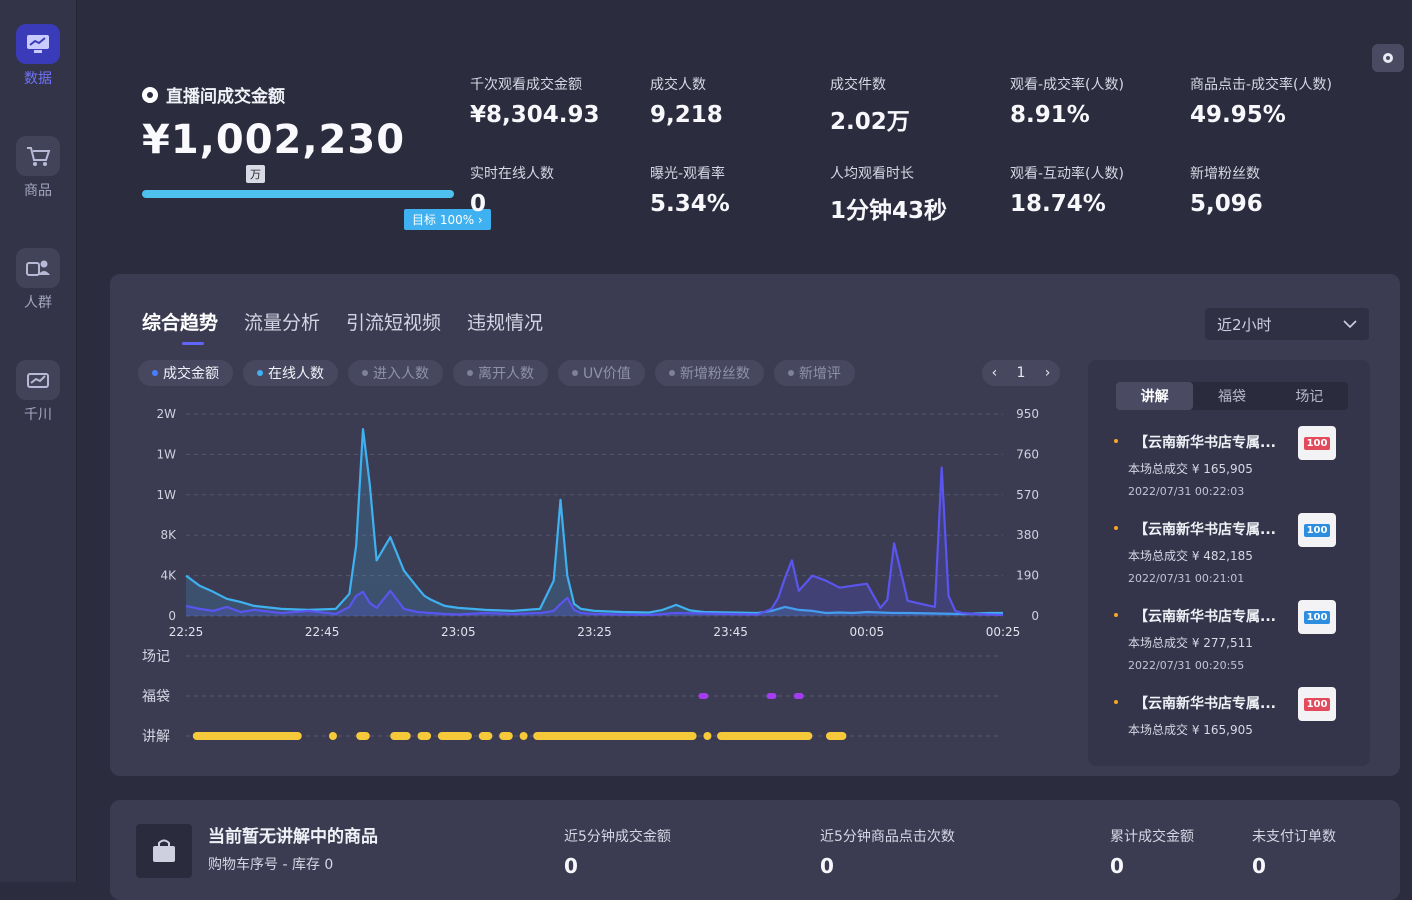 This screenshot has height=900, width=1412. I want to click on filter-chip: UV价值, so click(601, 373).